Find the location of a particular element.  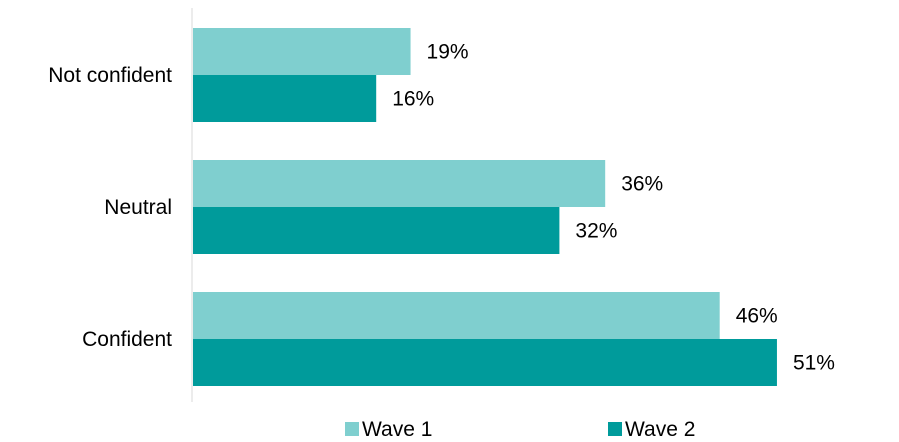

legend: Wave 1 Wave 2 is located at coordinates (520, 429).